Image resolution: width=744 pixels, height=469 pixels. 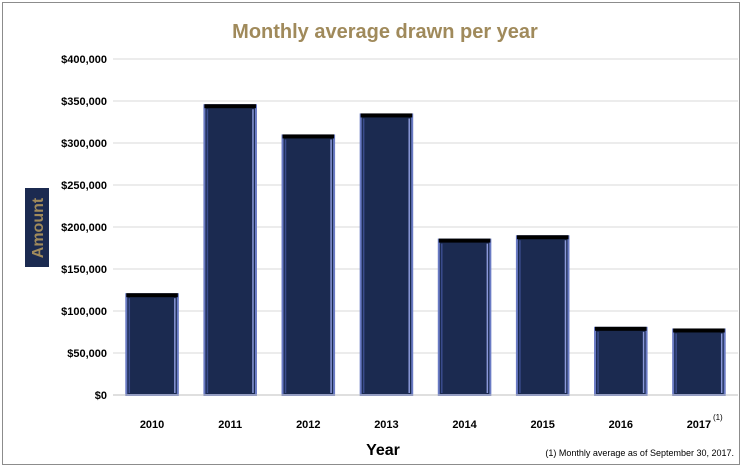 I want to click on y-tick-label: $50,000, so click(x=87, y=354).